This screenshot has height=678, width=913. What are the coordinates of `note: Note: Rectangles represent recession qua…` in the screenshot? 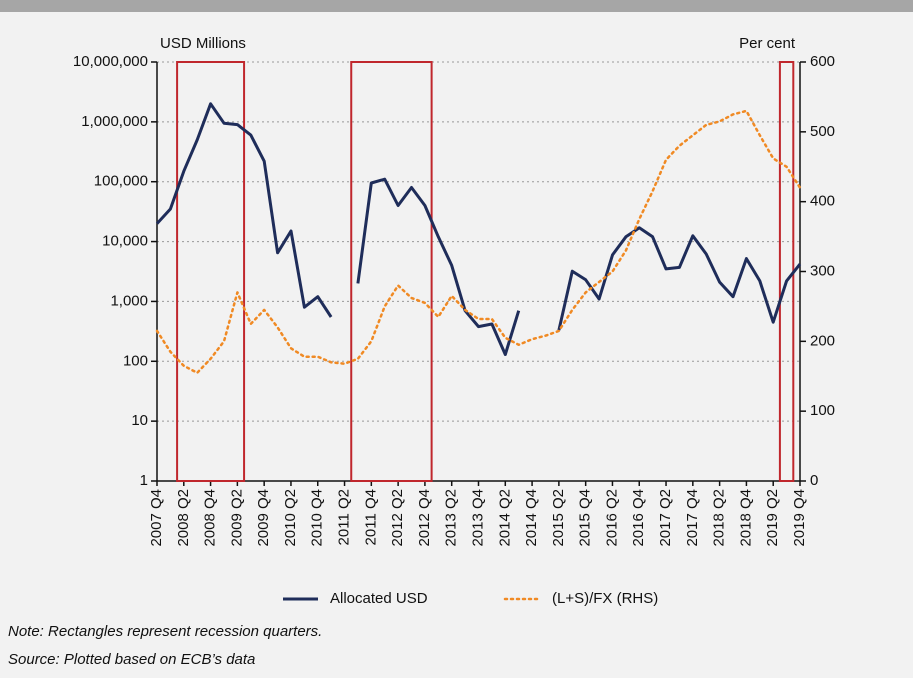 It's located at (165, 631).